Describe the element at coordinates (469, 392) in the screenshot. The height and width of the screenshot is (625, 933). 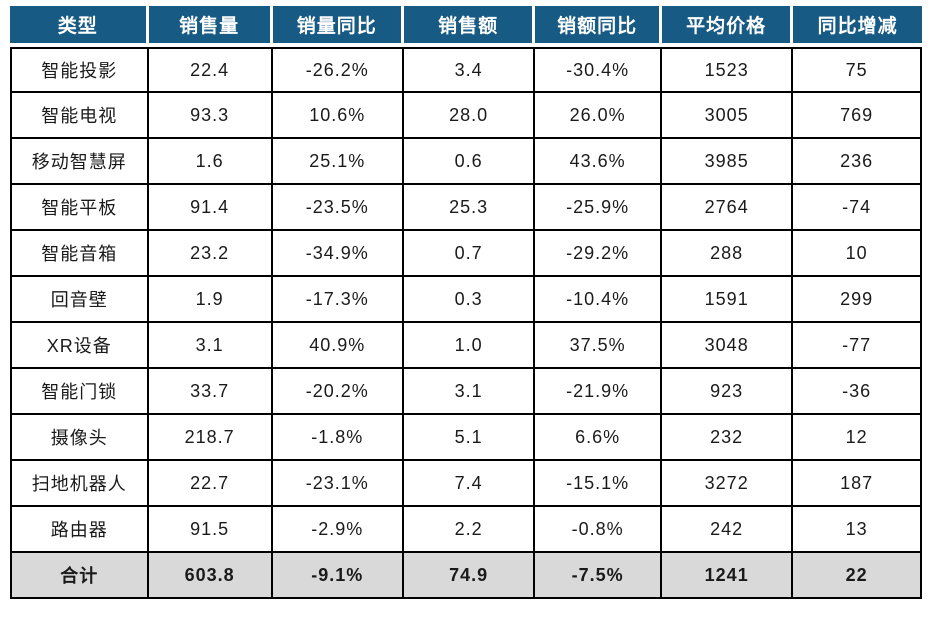
I see `sales-amount-cell: 3.1` at that location.